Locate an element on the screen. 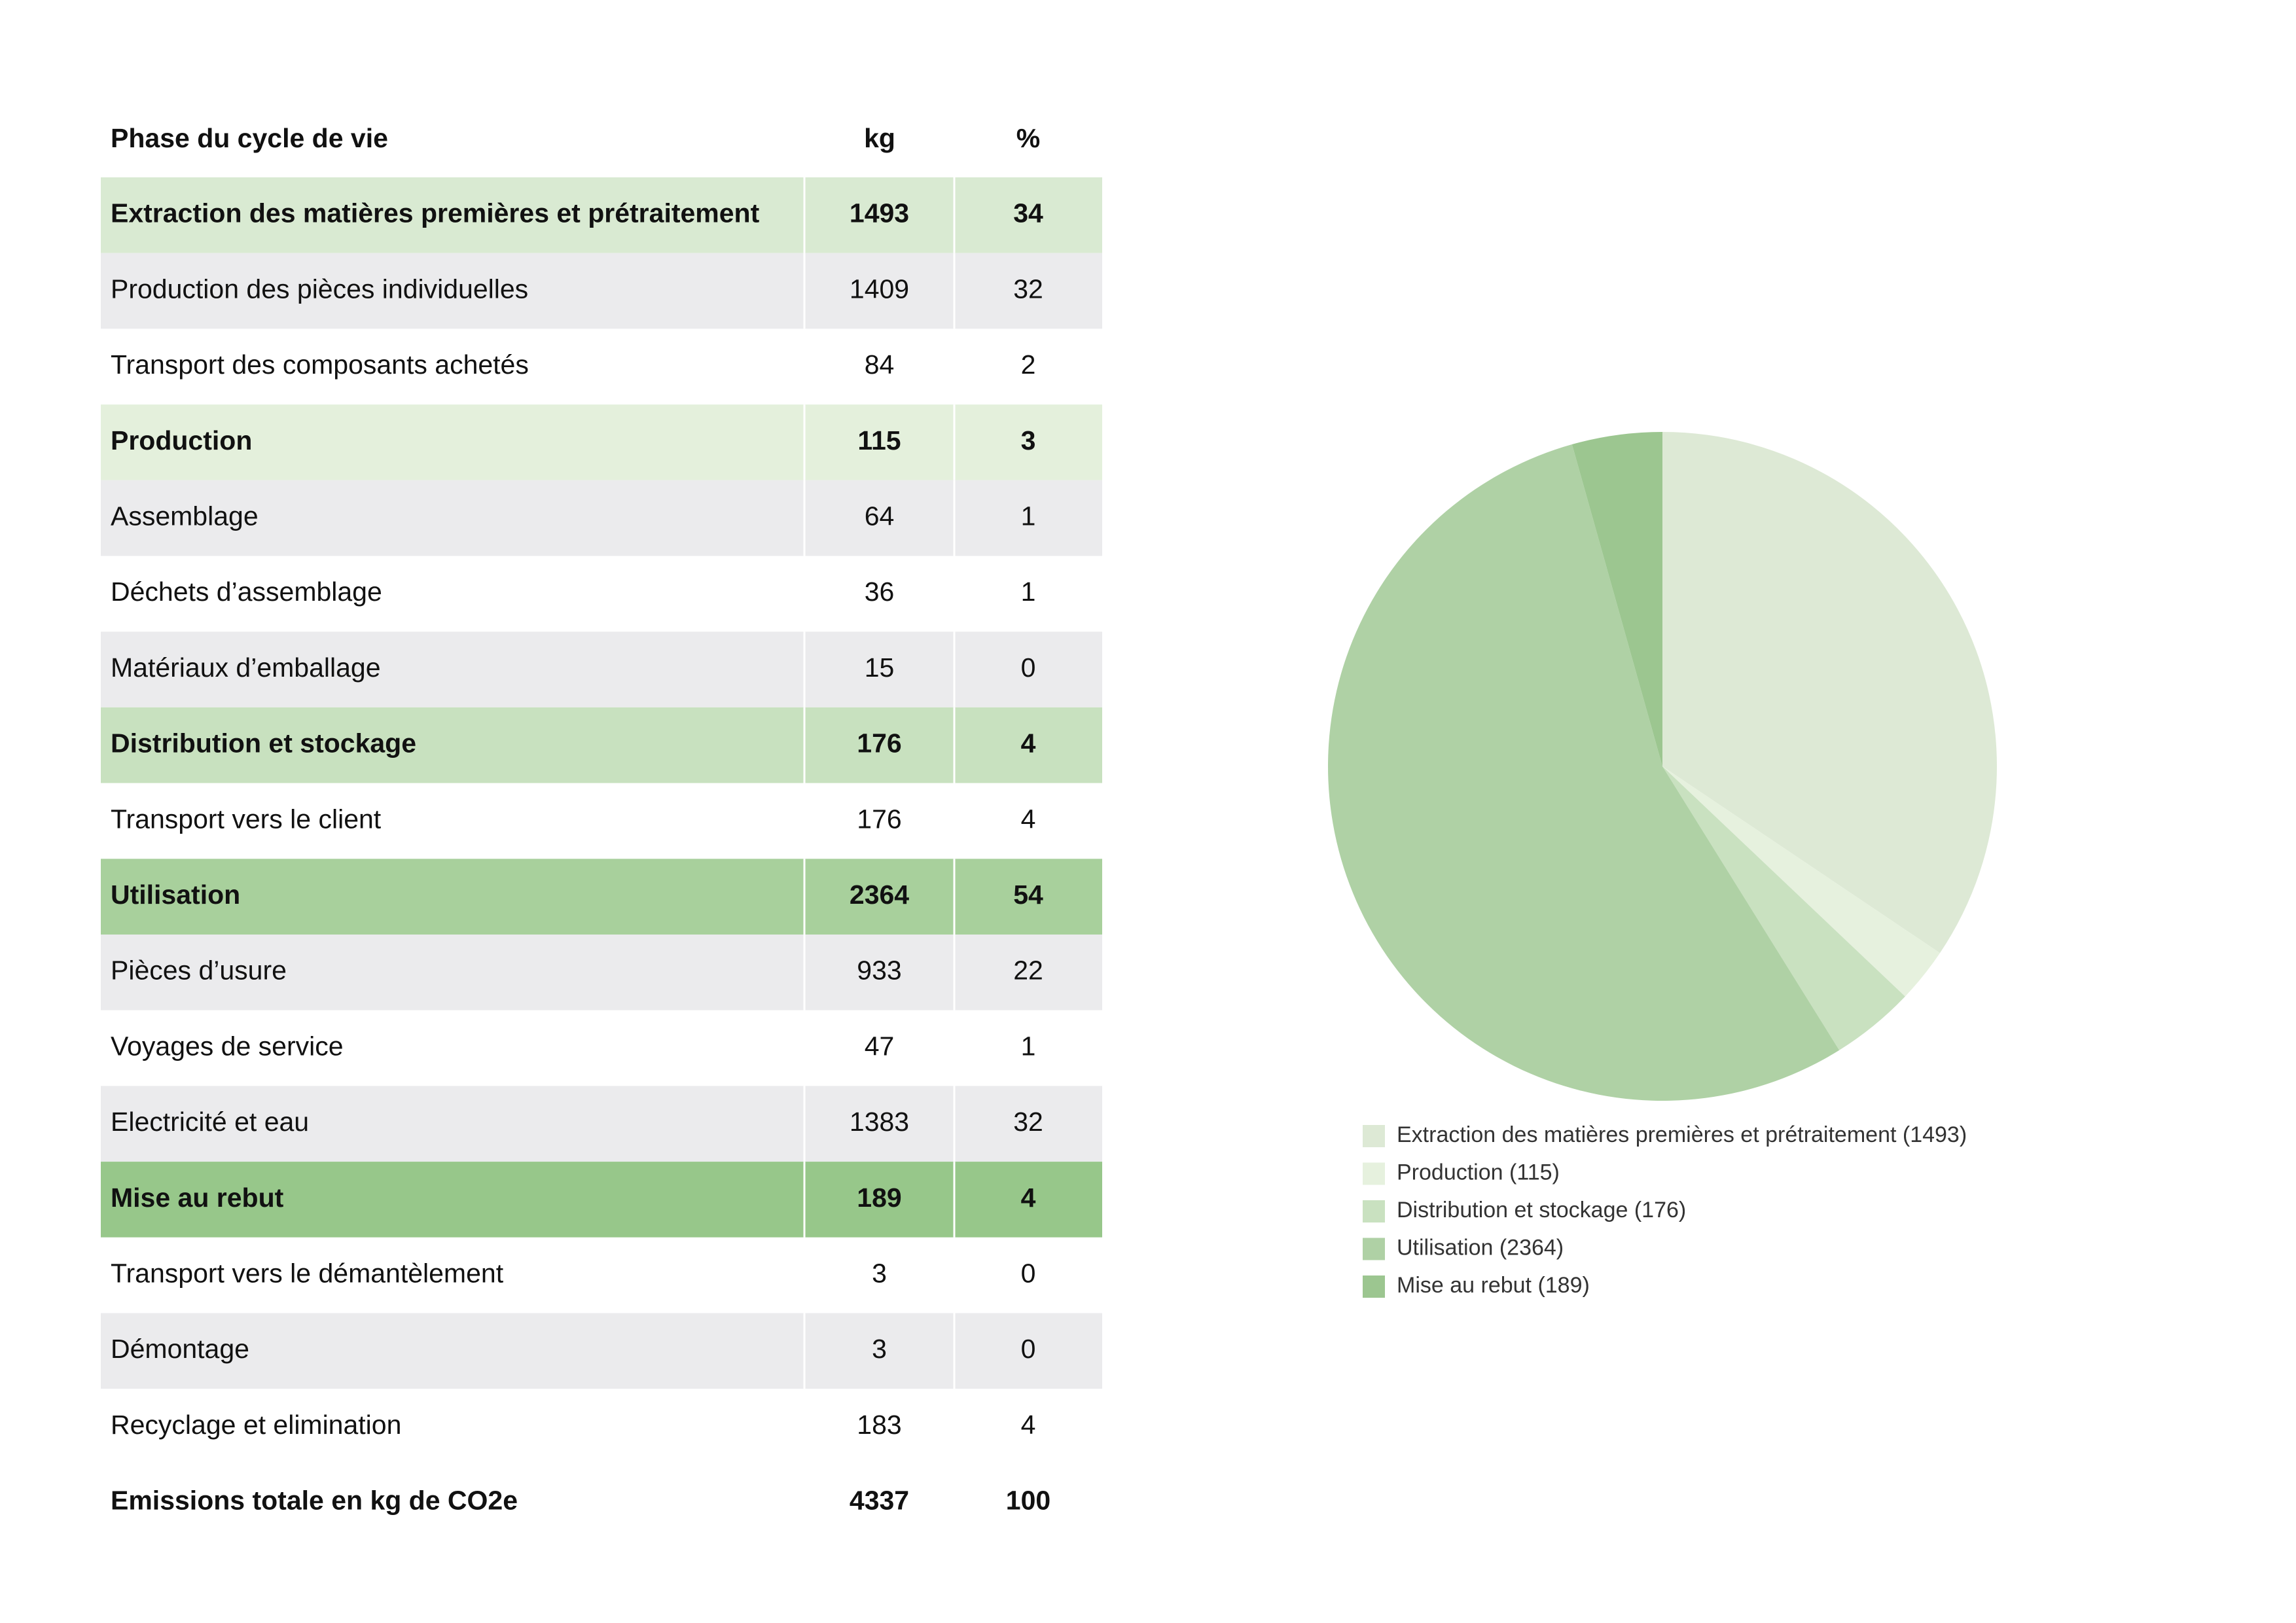  row-label: Assemblage is located at coordinates (185, 516).